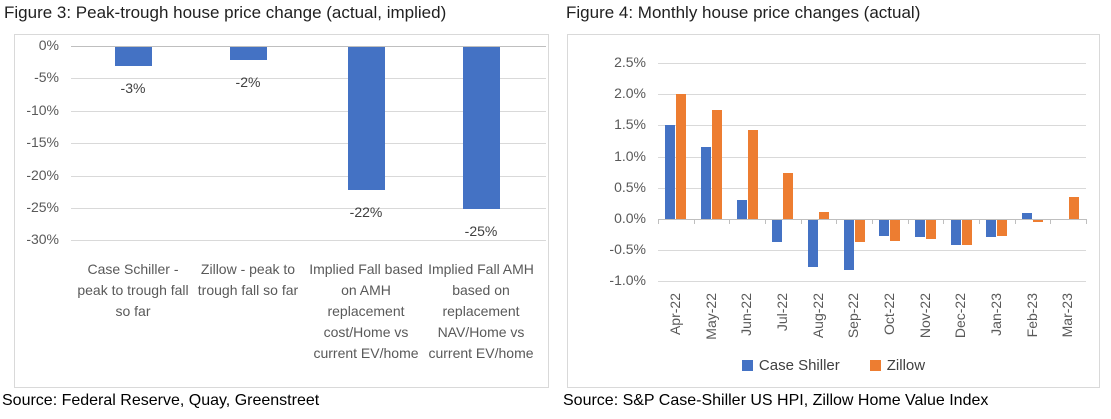 Image resolution: width=1111 pixels, height=419 pixels. What do you see at coordinates (630, 124) in the screenshot?
I see `y-axis-tick-label: 1.5%` at bounding box center [630, 124].